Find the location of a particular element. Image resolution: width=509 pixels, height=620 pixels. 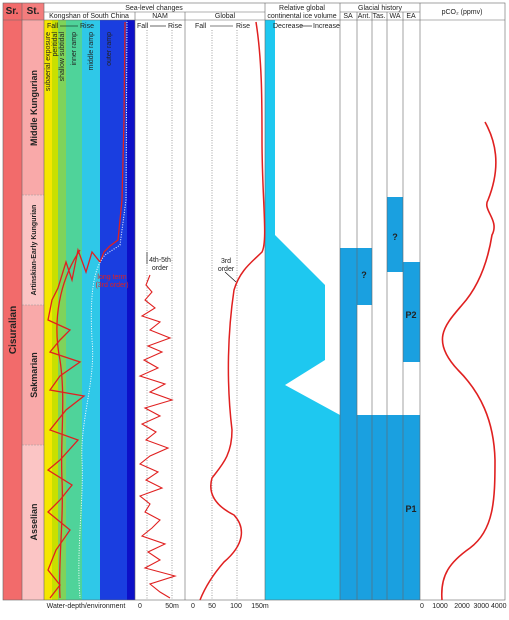

nam-header: NAM is located at coordinates (160, 16).